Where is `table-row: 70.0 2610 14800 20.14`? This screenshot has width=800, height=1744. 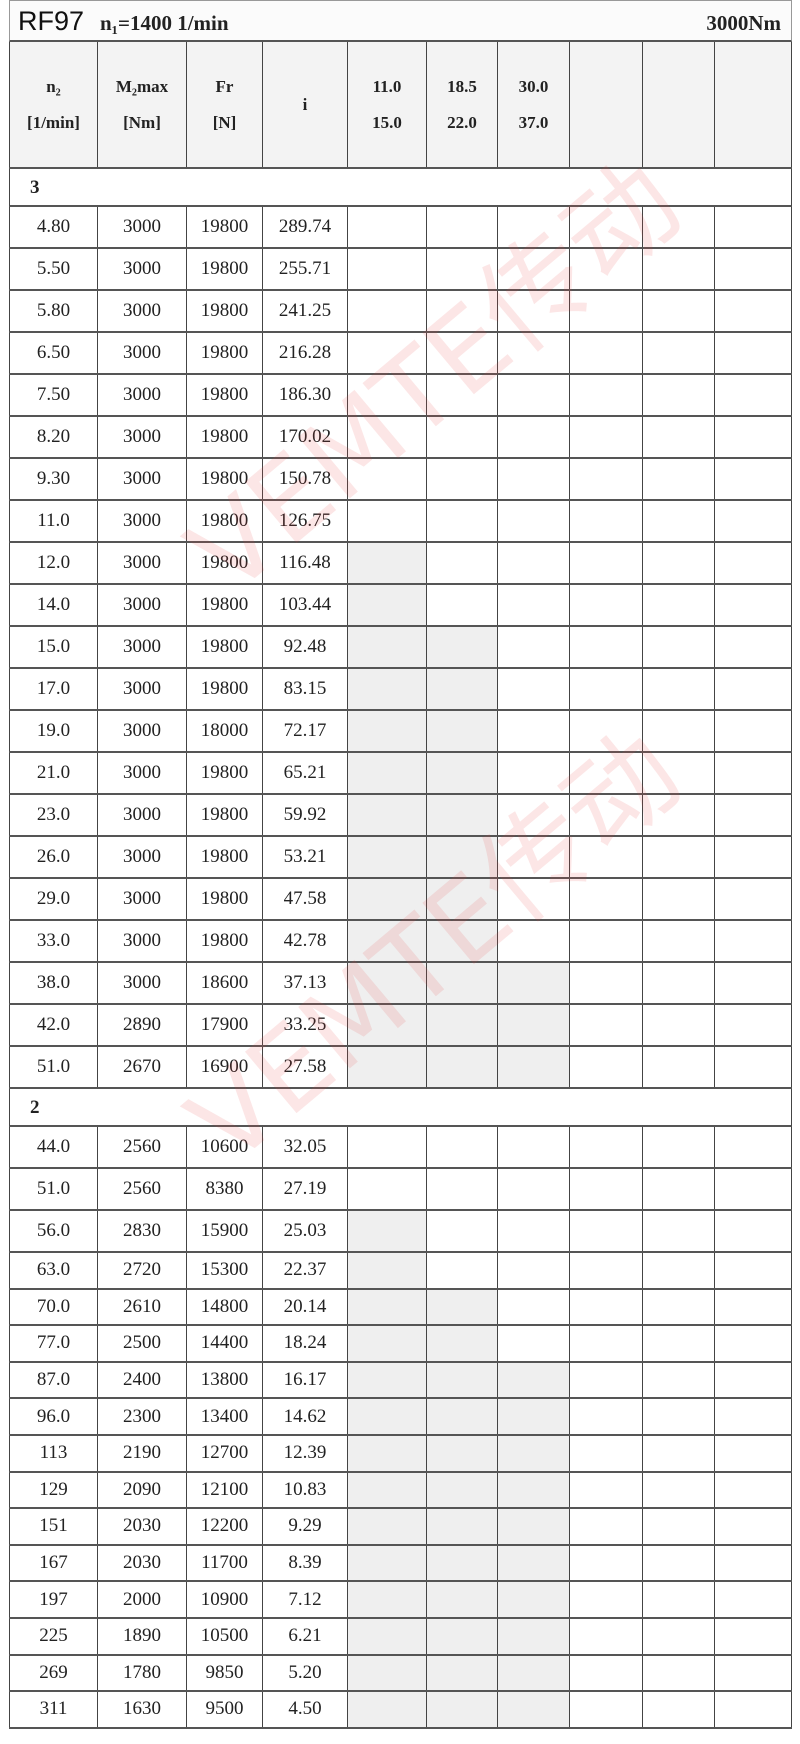
table-row: 70.0 2610 14800 20.14 is located at coordinates (400, 1308).